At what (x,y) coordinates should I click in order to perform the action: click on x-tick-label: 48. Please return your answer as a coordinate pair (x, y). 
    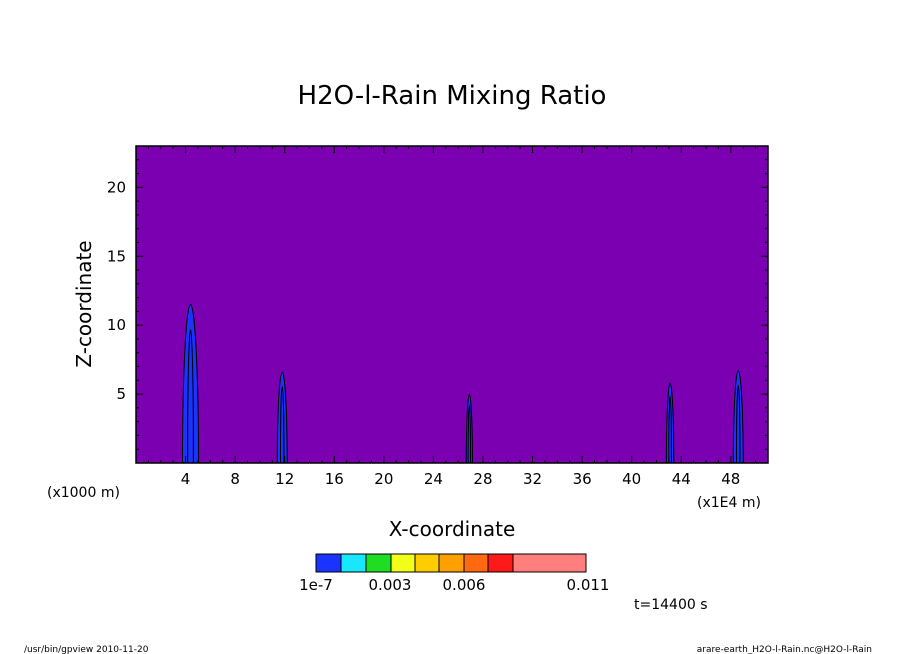
    Looking at the image, I should click on (730, 479).